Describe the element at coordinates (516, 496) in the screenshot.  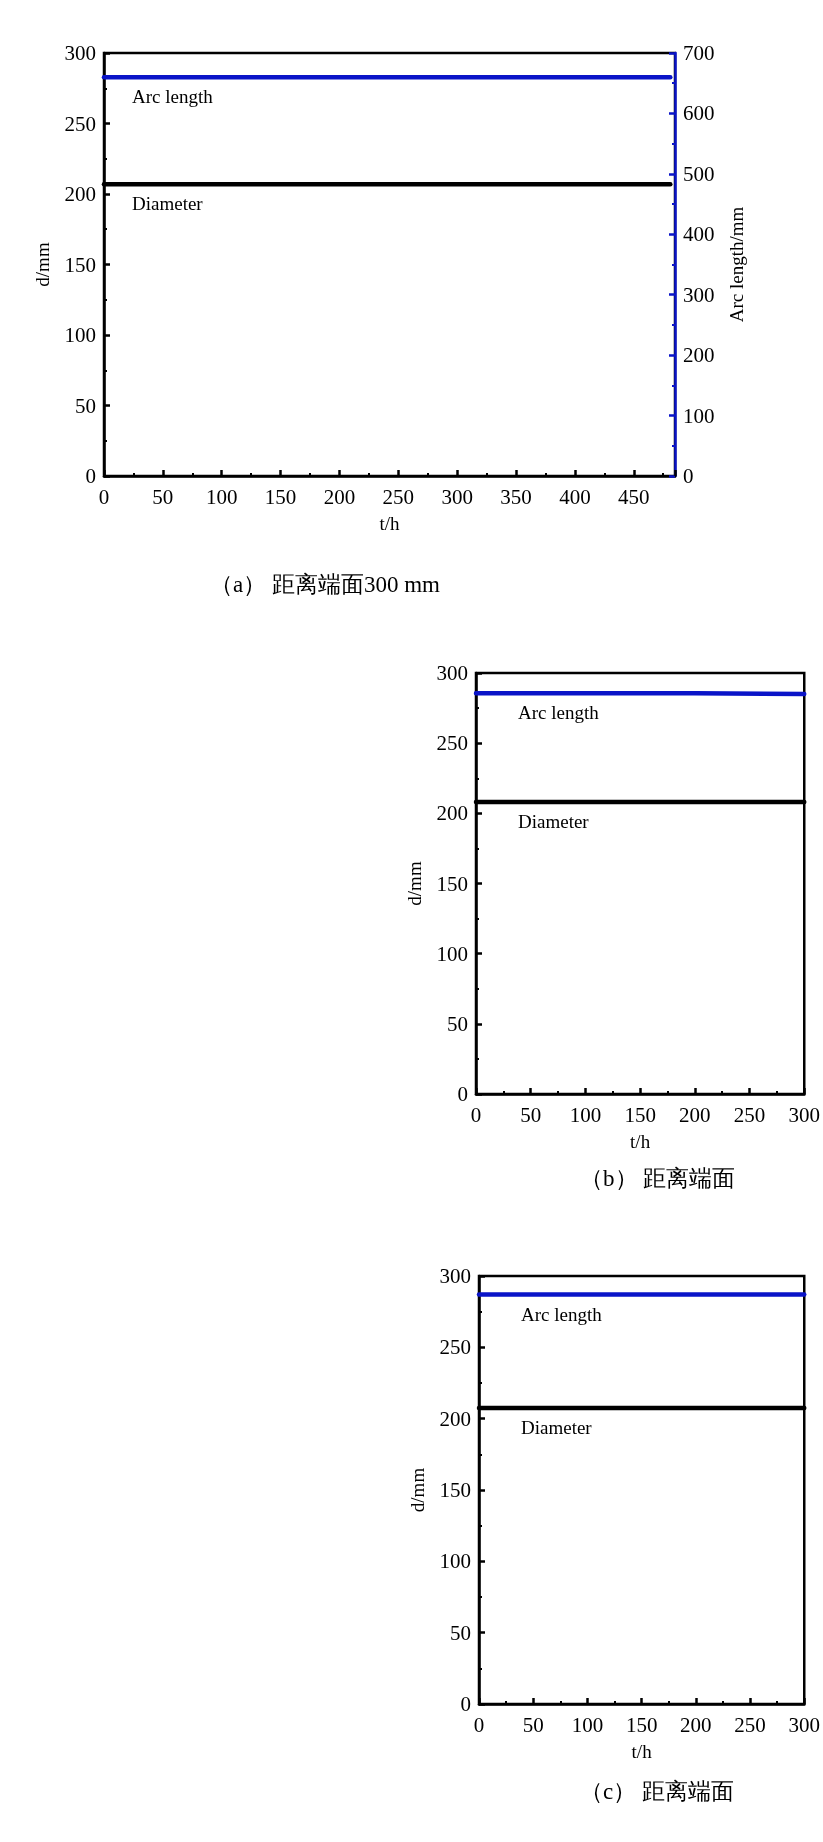
I see `x-tick-label: 350` at that location.